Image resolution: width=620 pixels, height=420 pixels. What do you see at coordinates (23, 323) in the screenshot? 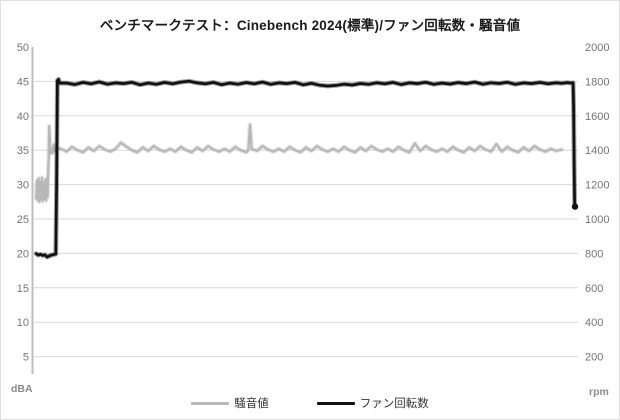
I see `left-axis-tick-label: 10` at bounding box center [23, 323].